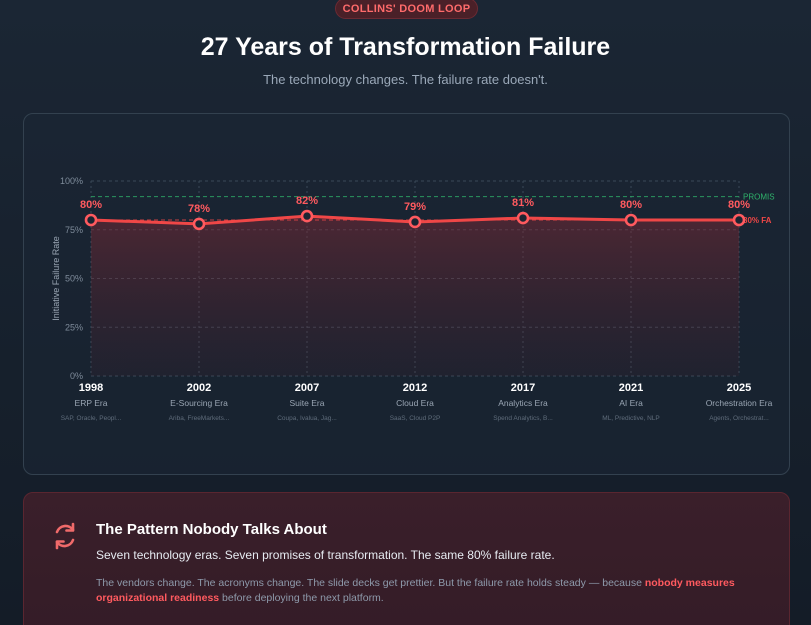 This screenshot has height=625, width=811. What do you see at coordinates (199, 388) in the screenshot?
I see `x-tick-year: 2002` at bounding box center [199, 388].